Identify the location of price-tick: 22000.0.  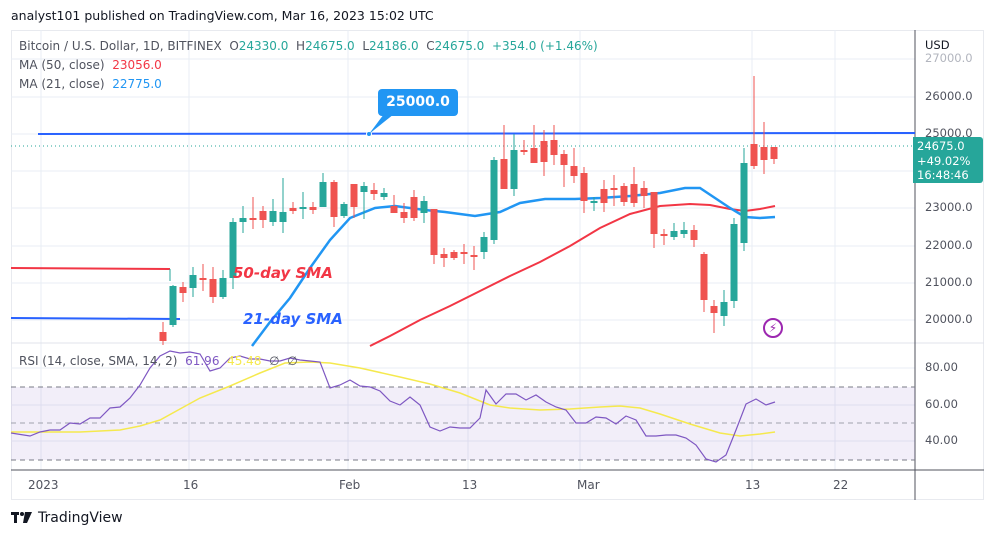
(949, 245).